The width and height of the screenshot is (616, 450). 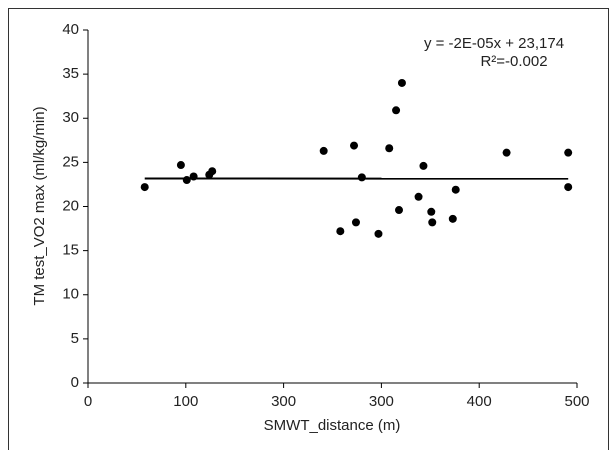 I want to click on y-tick-label: 30, so click(x=70, y=117).